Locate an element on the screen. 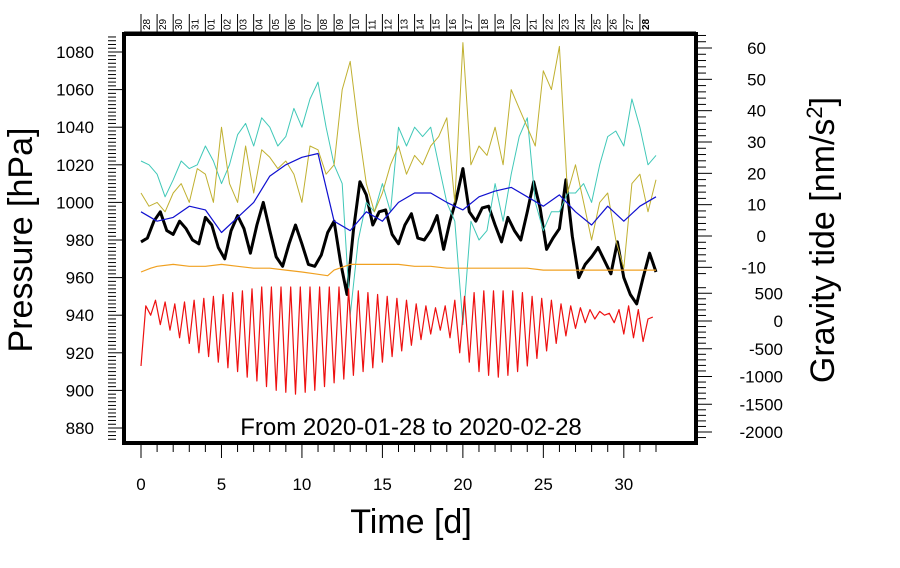 The width and height of the screenshot is (900, 568). date-tick-label: 29 is located at coordinates (163, 24).